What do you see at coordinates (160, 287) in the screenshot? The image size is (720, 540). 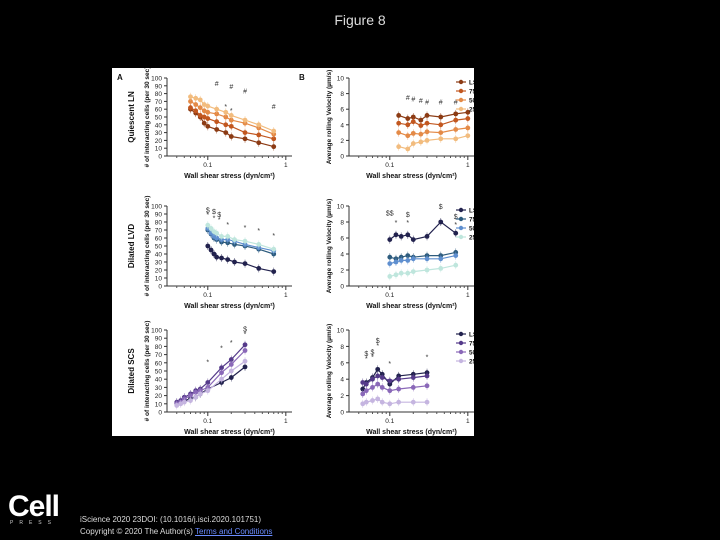 I see `y-tick-label: 0` at bounding box center [160, 287].